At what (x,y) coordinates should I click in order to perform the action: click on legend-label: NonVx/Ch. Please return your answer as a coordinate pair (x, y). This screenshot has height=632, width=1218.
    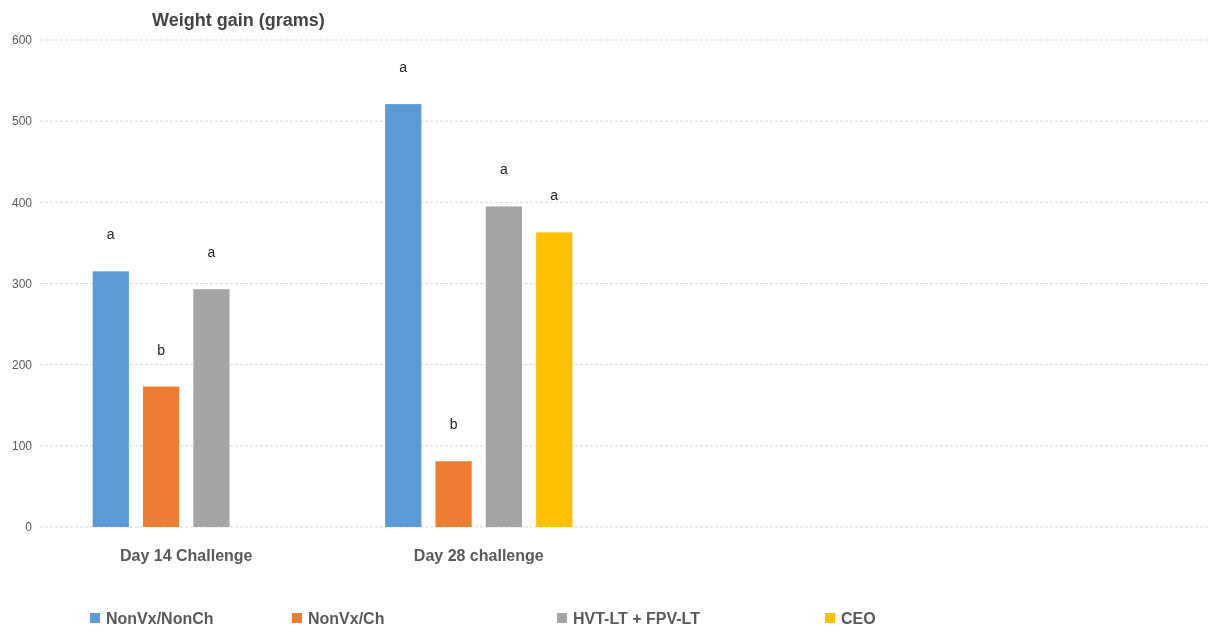
    Looking at the image, I should click on (346, 618).